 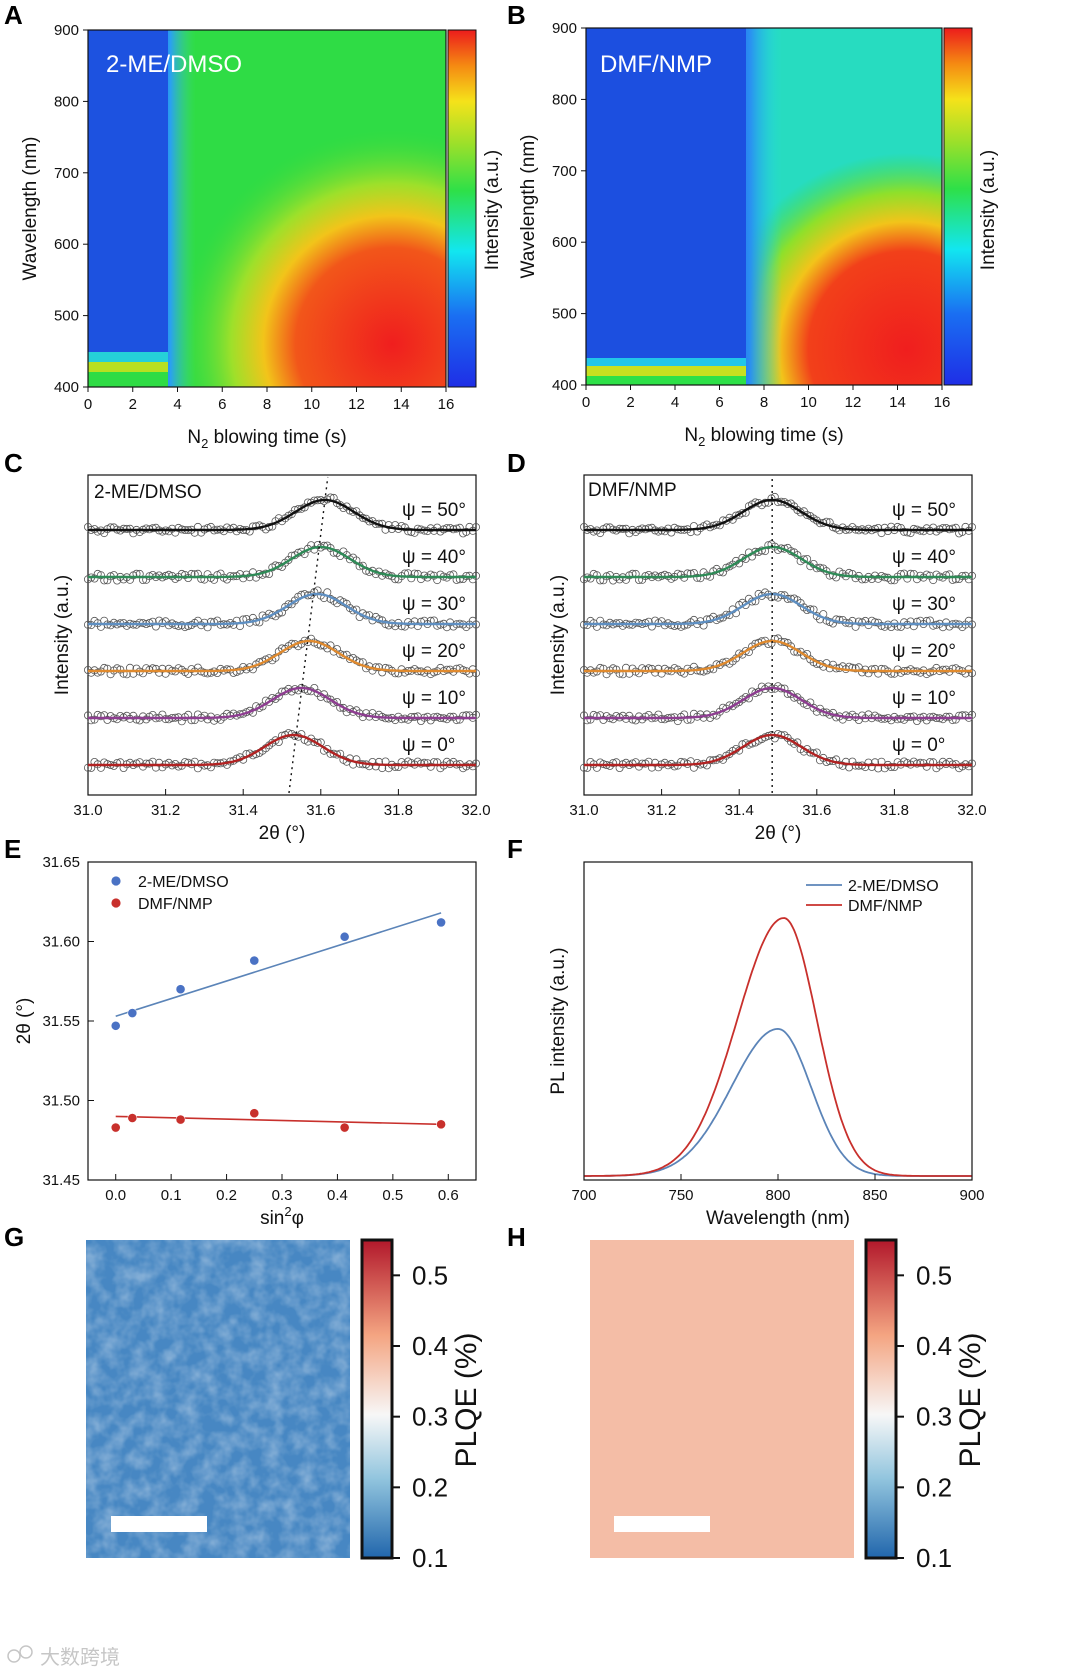 What do you see at coordinates (63, 1657) in the screenshot?
I see `watermark: 大数跨境` at bounding box center [63, 1657].